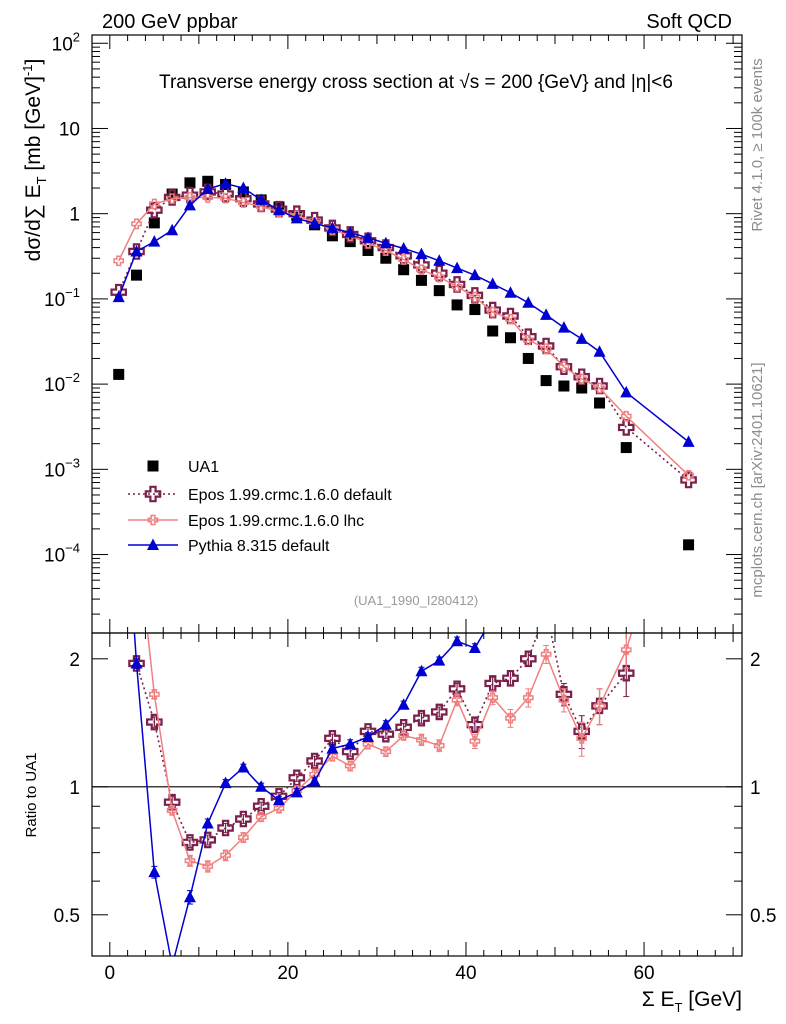 The width and height of the screenshot is (786, 1024). Describe the element at coordinates (74, 215) in the screenshot. I see `main-y-tick-label: 1` at that location.